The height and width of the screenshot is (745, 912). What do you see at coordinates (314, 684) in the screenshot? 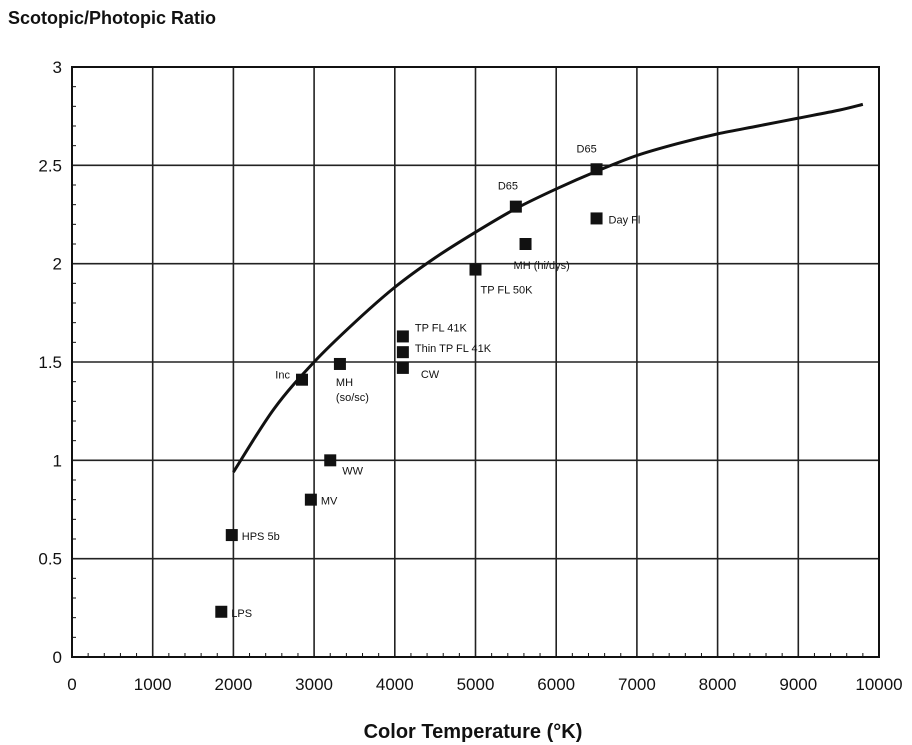
I see `x-tick-label: 3000` at bounding box center [314, 684].